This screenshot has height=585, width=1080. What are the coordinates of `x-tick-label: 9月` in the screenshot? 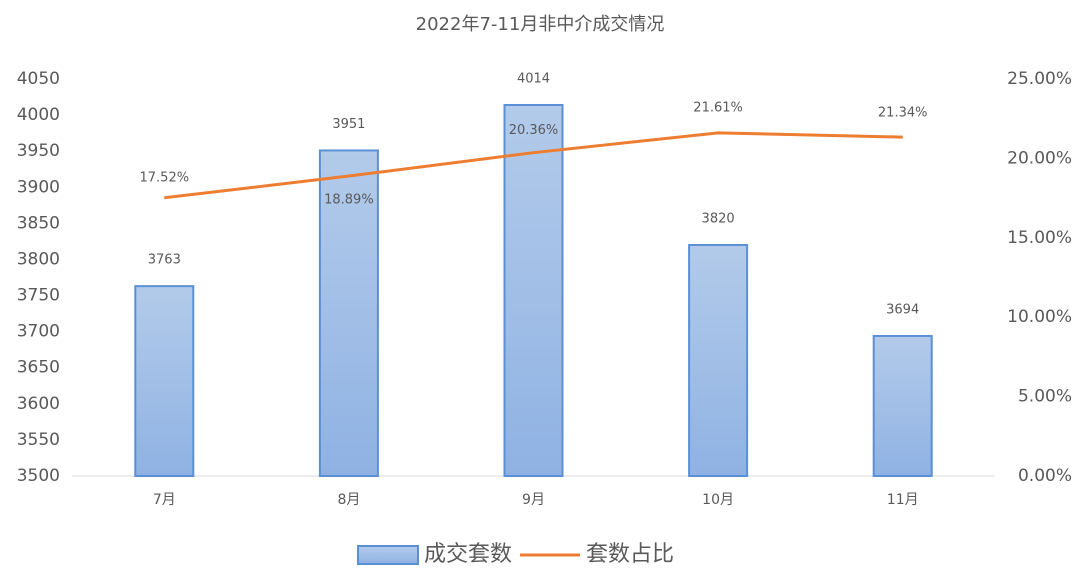 It's located at (533, 500).